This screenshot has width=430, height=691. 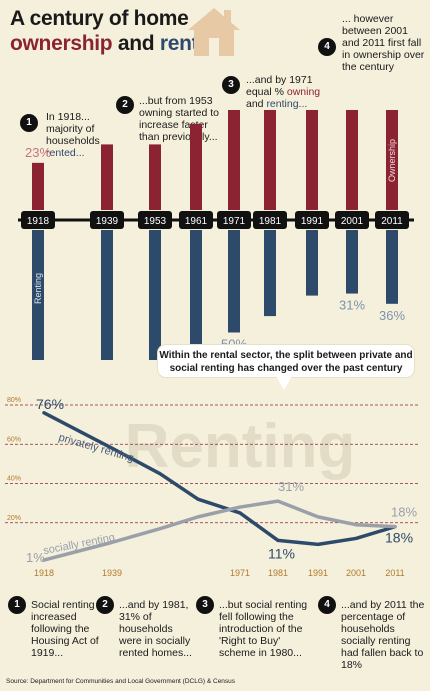 What do you see at coordinates (392, 267) in the screenshot?
I see `renting-bar-2011` at bounding box center [392, 267].